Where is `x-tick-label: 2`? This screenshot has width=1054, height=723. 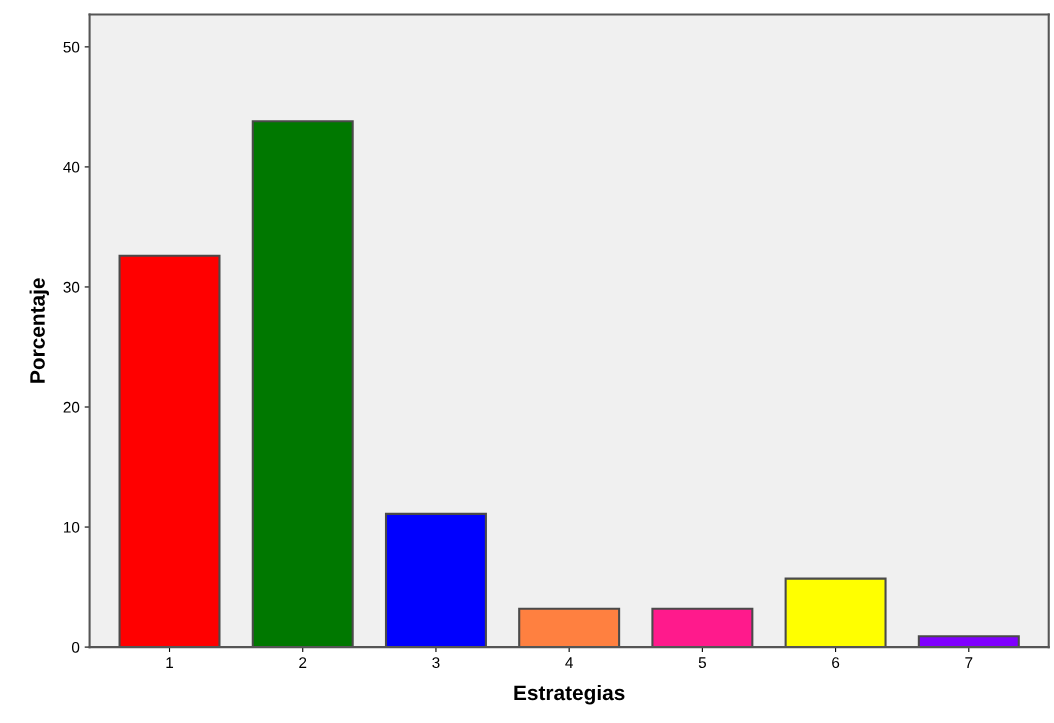
x-tick-label: 2 is located at coordinates (303, 662).